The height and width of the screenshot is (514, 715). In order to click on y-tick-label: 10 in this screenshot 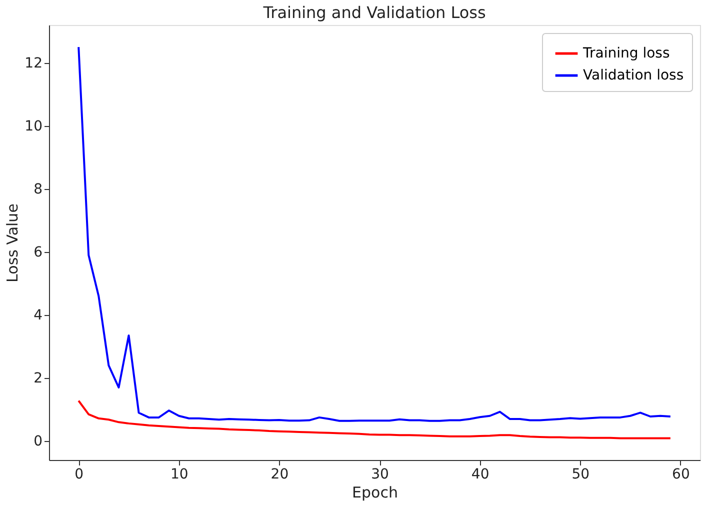, I will do `click(33, 126)`.